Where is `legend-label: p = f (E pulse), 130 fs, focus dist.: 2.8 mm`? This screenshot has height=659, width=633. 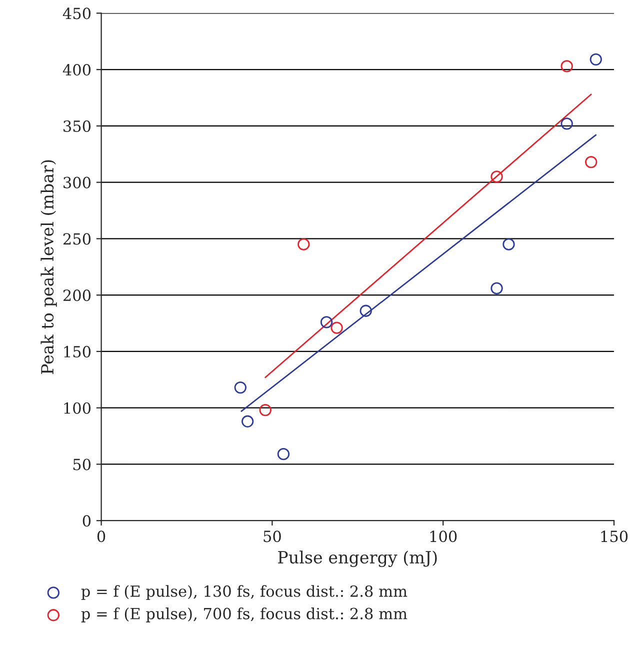
legend-label: p = f (E pulse), 130 fs, focus dist.: 2.8 mm is located at coordinates (244, 592).